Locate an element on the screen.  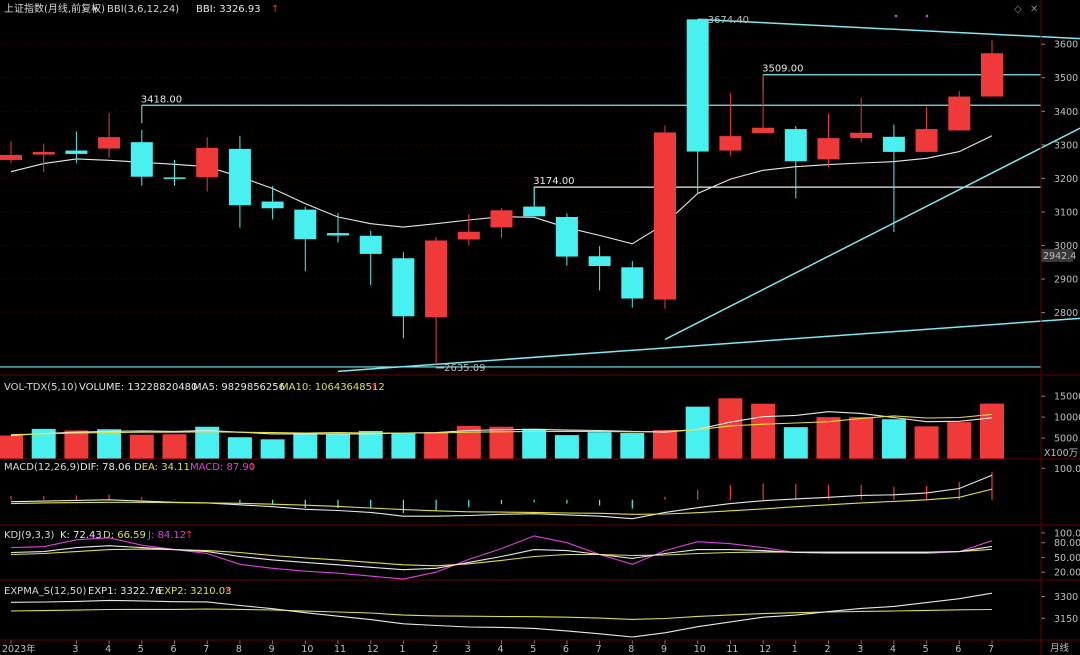
bbi-value: BBI: 3326.93 is located at coordinates (228, 9).